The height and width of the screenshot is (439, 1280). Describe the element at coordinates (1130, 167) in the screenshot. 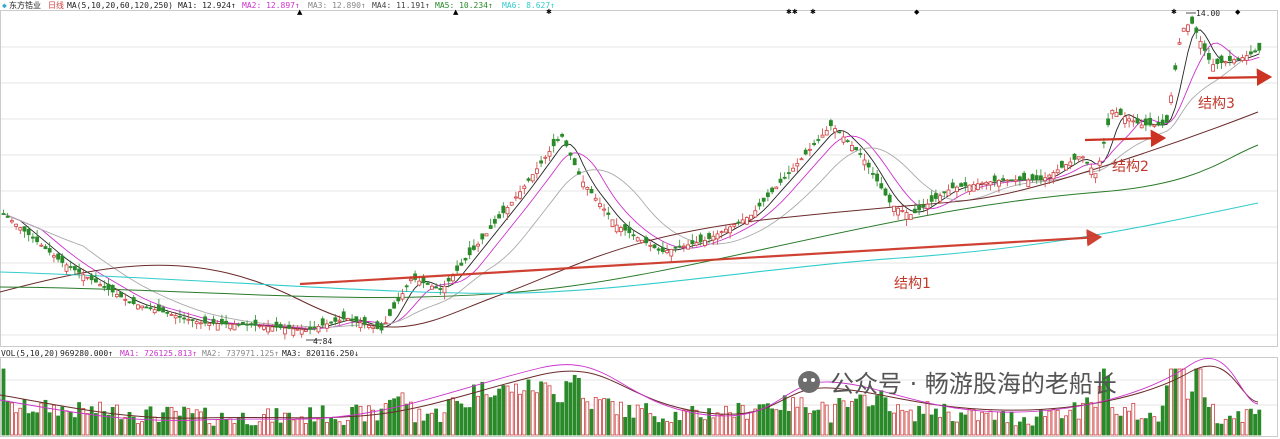

I see `structure-2-label: 结构2` at that location.